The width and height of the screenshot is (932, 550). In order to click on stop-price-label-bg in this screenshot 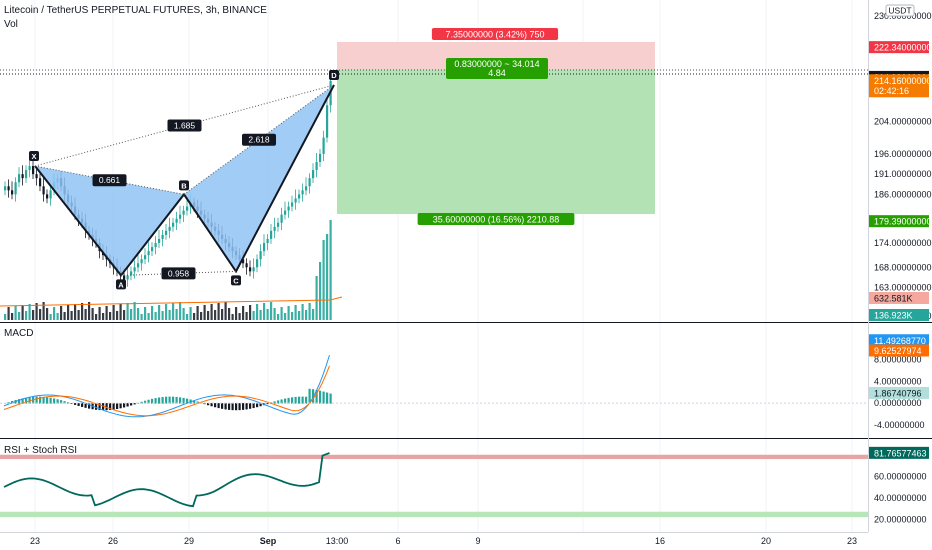, I will do `click(899, 221)`.